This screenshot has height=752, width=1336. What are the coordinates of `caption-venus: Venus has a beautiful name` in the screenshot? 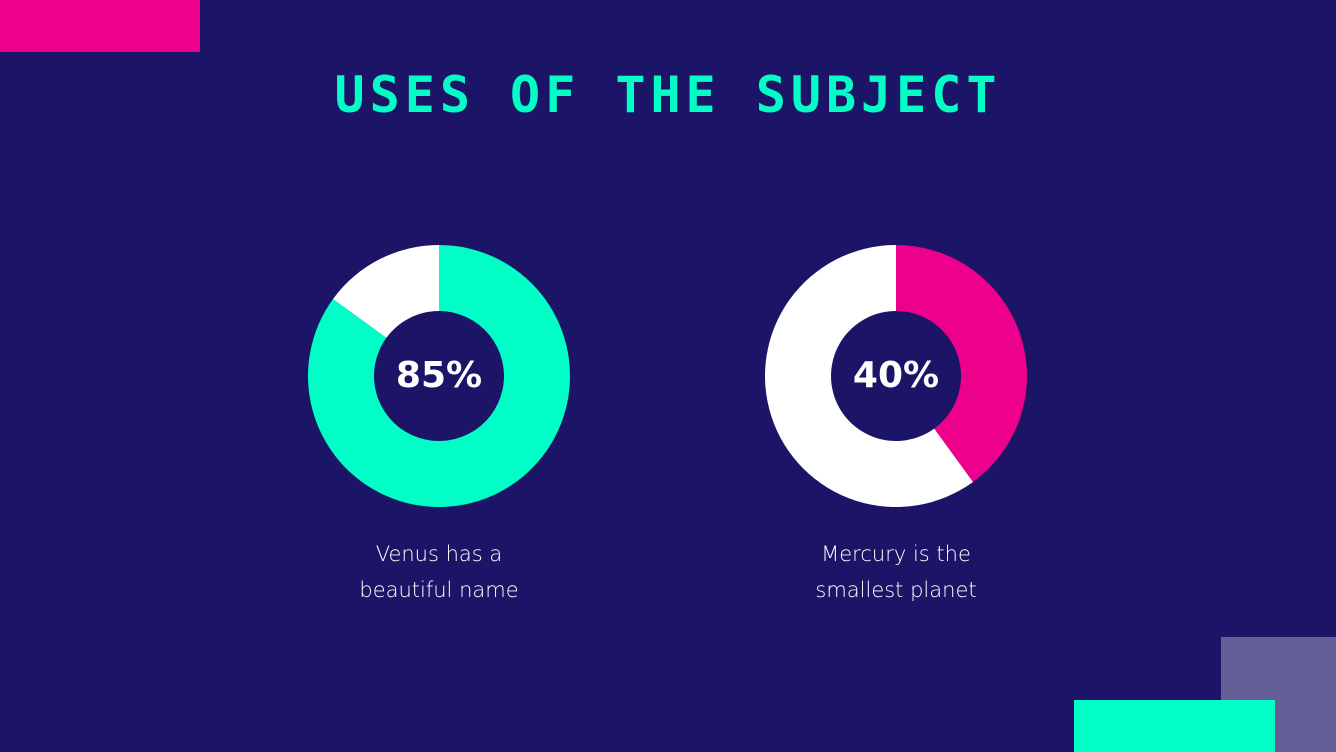 It's located at (439, 572).